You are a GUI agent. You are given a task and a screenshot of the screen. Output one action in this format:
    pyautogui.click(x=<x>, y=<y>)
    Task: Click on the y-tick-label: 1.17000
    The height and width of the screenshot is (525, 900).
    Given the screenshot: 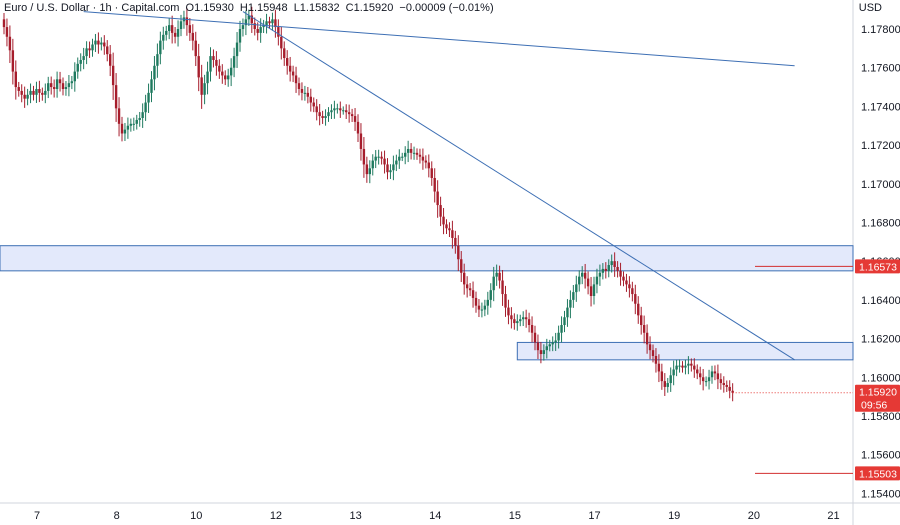 What is the action you would take?
    pyautogui.click(x=880, y=185)
    